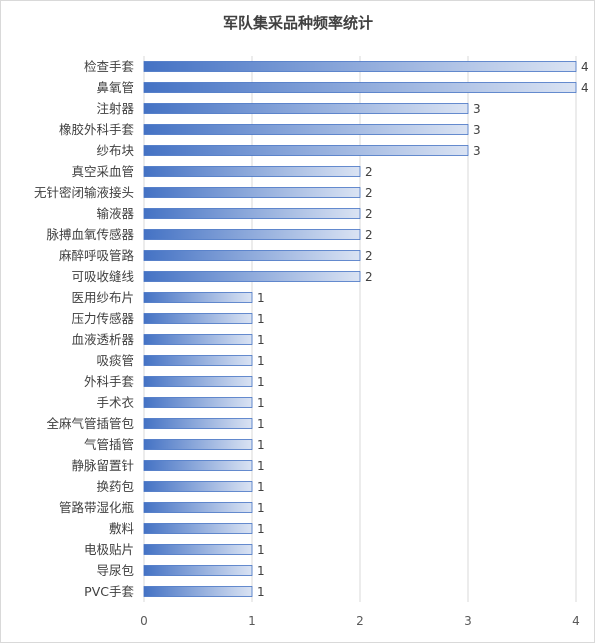 Image resolution: width=595 pixels, height=644 pixels. Describe the element at coordinates (115, 108) in the screenshot. I see `category-label: 注射器` at that location.